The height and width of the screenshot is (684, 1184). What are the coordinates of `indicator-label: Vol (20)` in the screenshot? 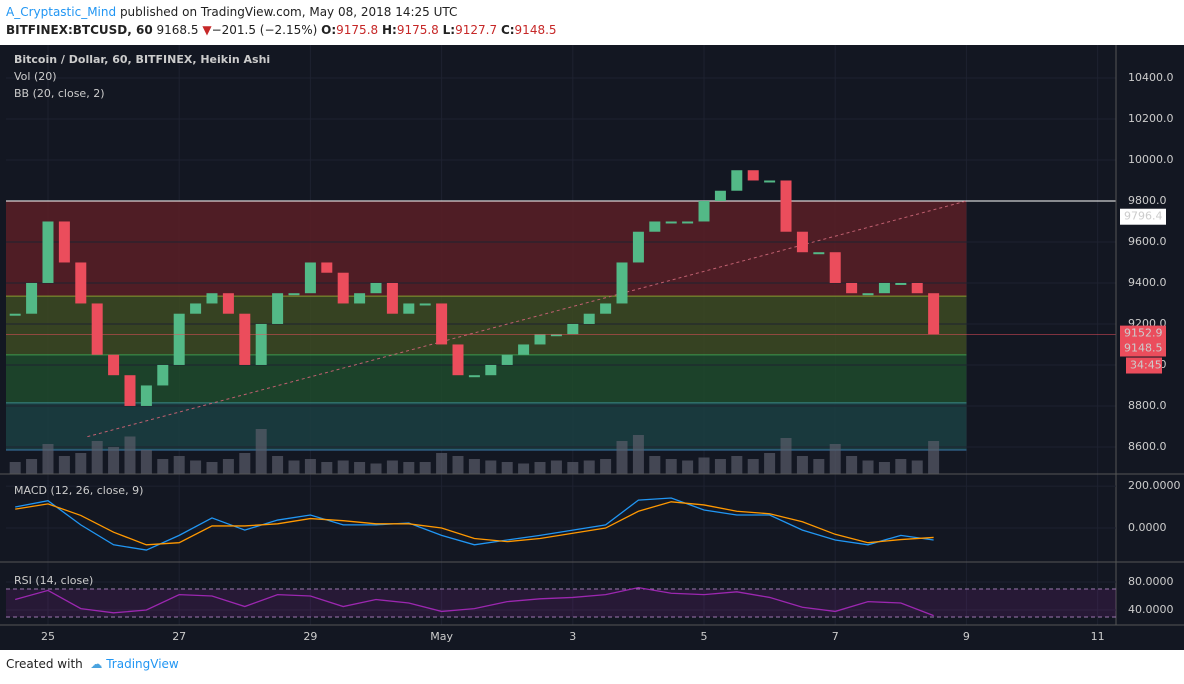 It's located at (35, 76).